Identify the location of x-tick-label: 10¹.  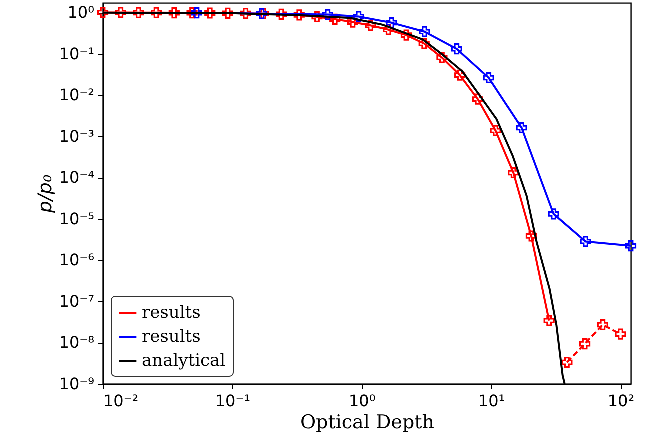
(492, 401).